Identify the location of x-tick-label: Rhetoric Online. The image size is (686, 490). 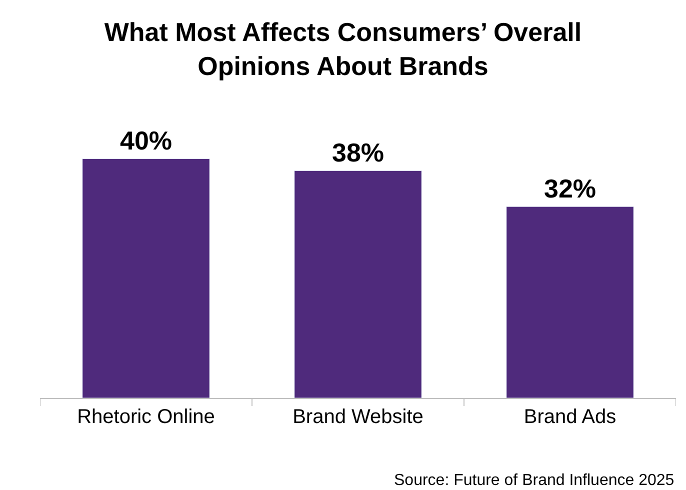
(146, 417).